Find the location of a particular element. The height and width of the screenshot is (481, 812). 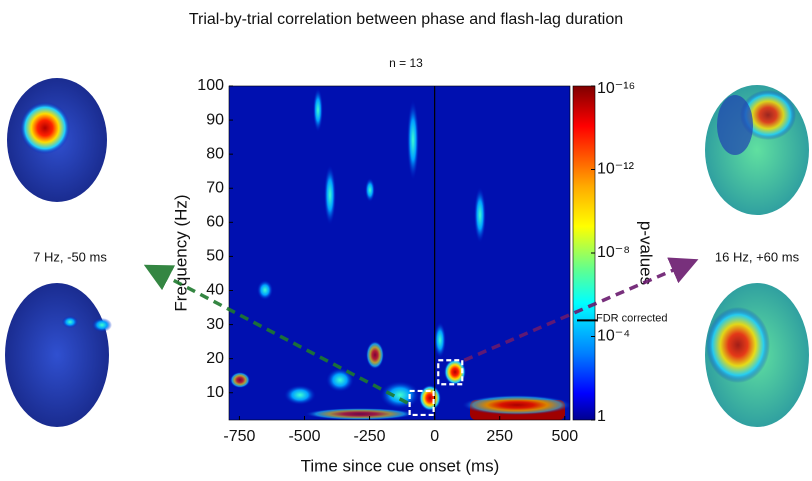

colorbar-tick-label: 10⁻⁴ is located at coordinates (613, 336).